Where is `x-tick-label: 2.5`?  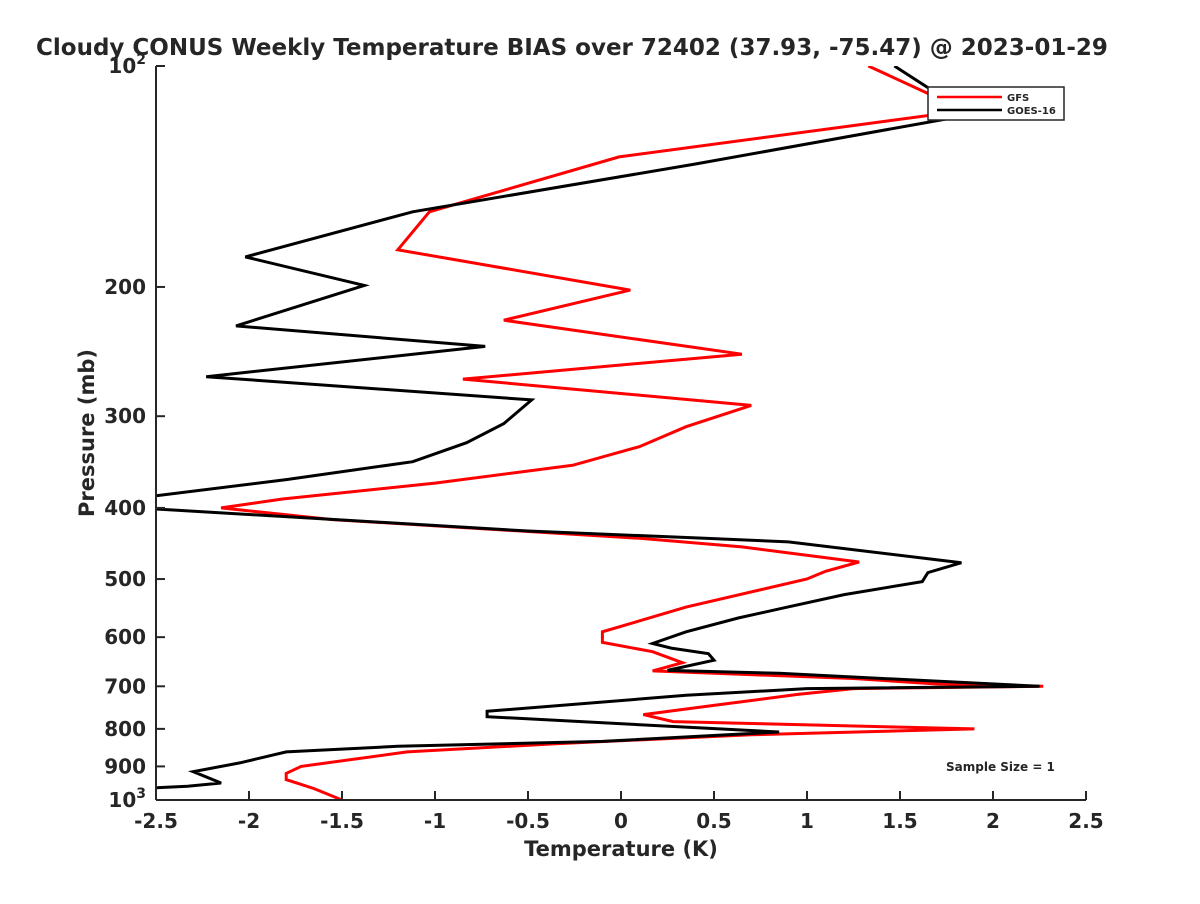 x-tick-label: 2.5 is located at coordinates (1085, 821).